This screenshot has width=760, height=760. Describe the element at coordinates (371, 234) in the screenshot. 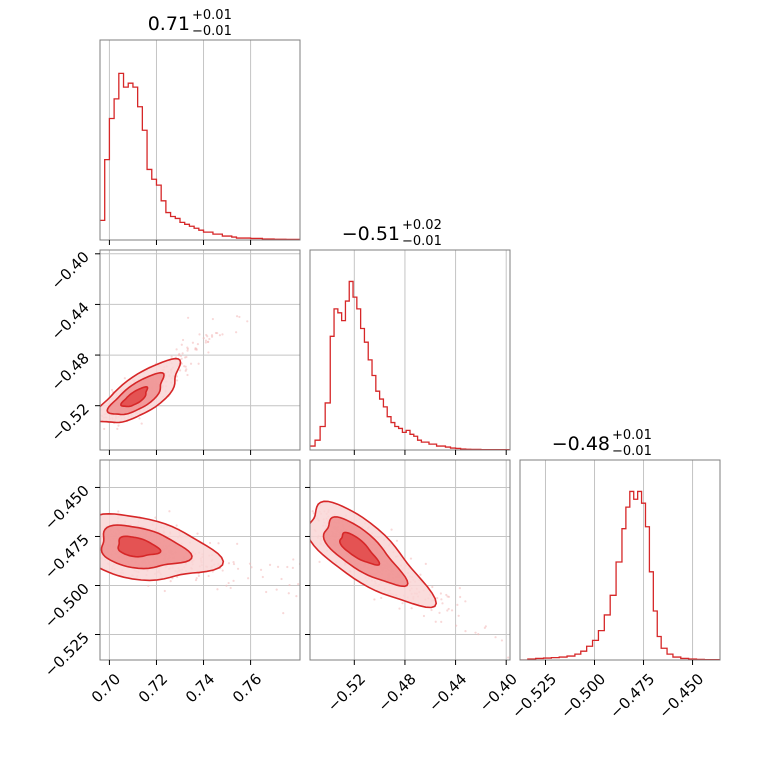

I see `param-title-1: −0.51` at that location.